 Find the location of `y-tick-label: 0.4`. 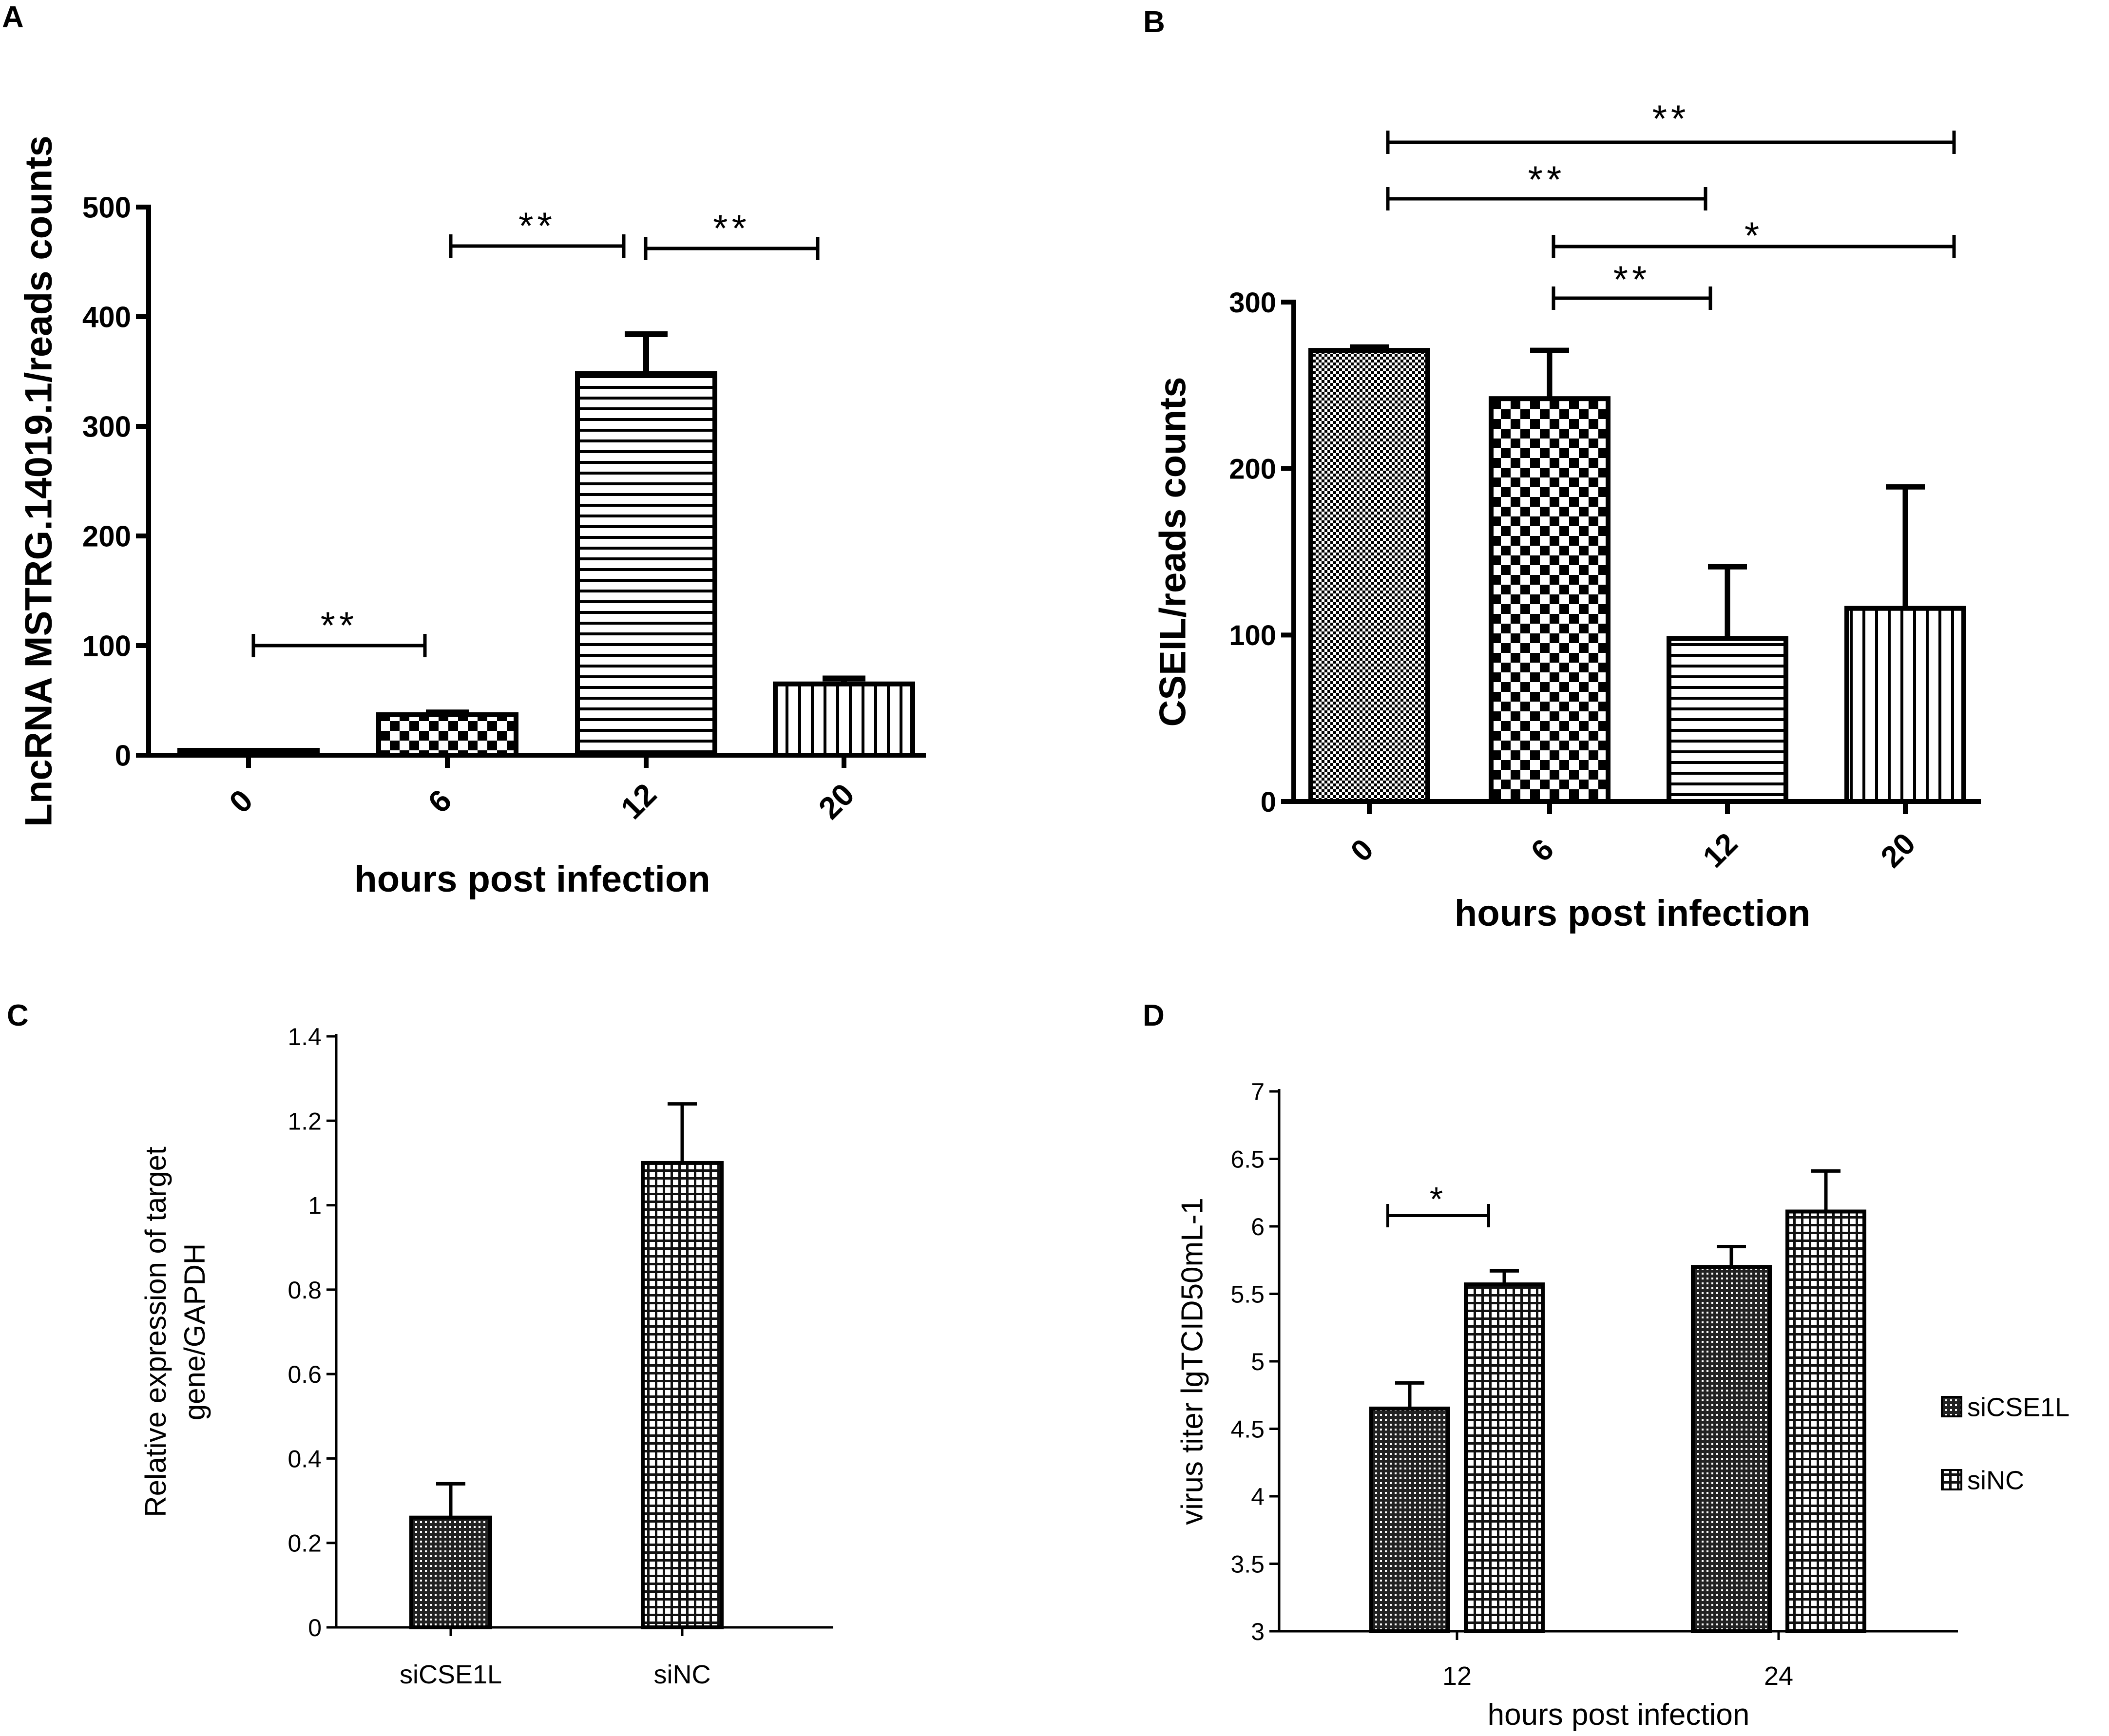

y-tick-label: 0.4 is located at coordinates (305, 1458).